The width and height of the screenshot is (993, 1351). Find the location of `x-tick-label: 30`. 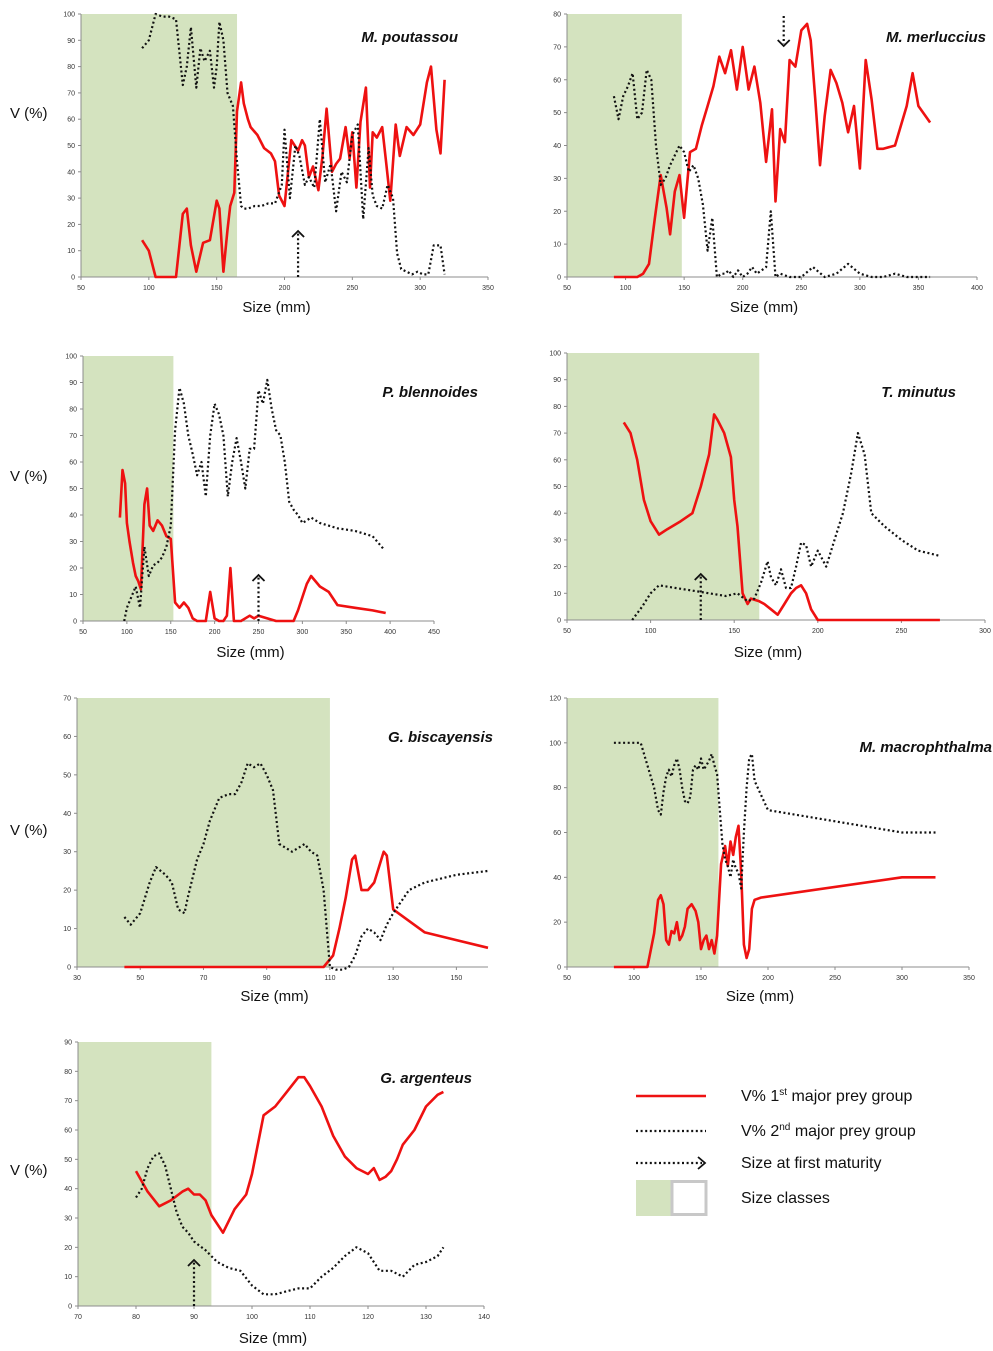

x-tick-label: 30 is located at coordinates (77, 978).